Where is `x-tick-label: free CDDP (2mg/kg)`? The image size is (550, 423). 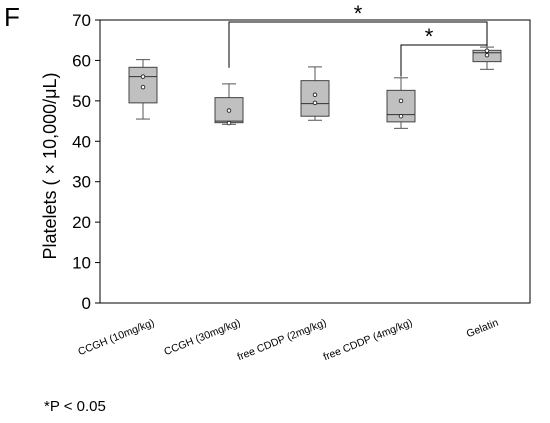 x-tick-label: free CDDP (2mg/kg) is located at coordinates (282, 340).